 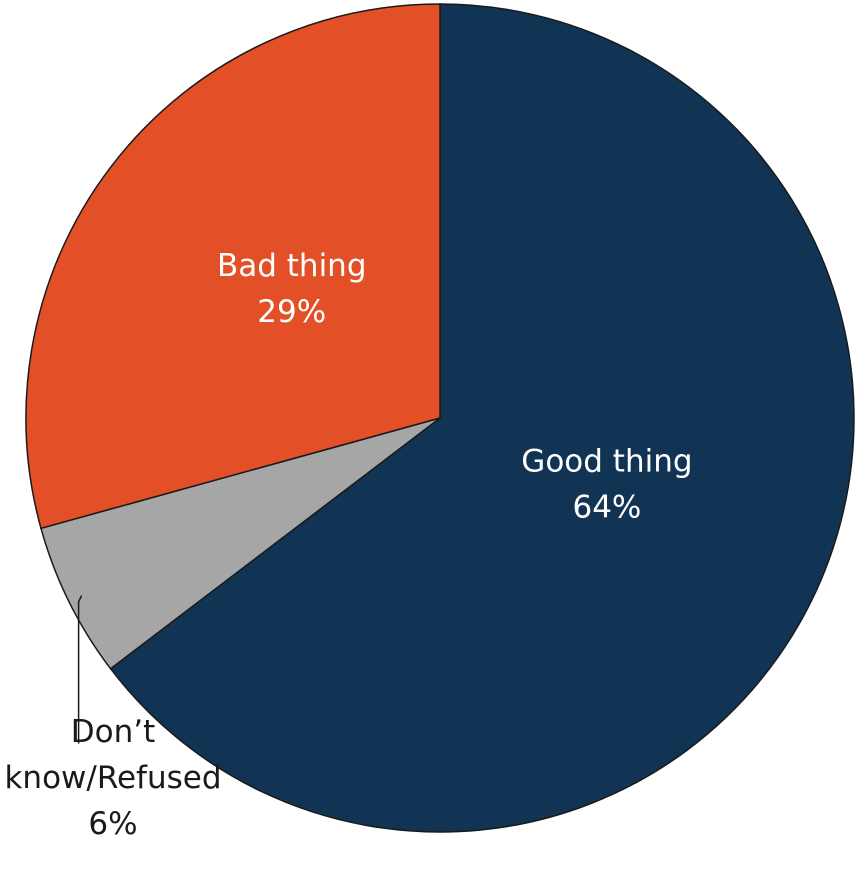 I want to click on pie-slice-don-t-know-refused, so click(x=240, y=543).